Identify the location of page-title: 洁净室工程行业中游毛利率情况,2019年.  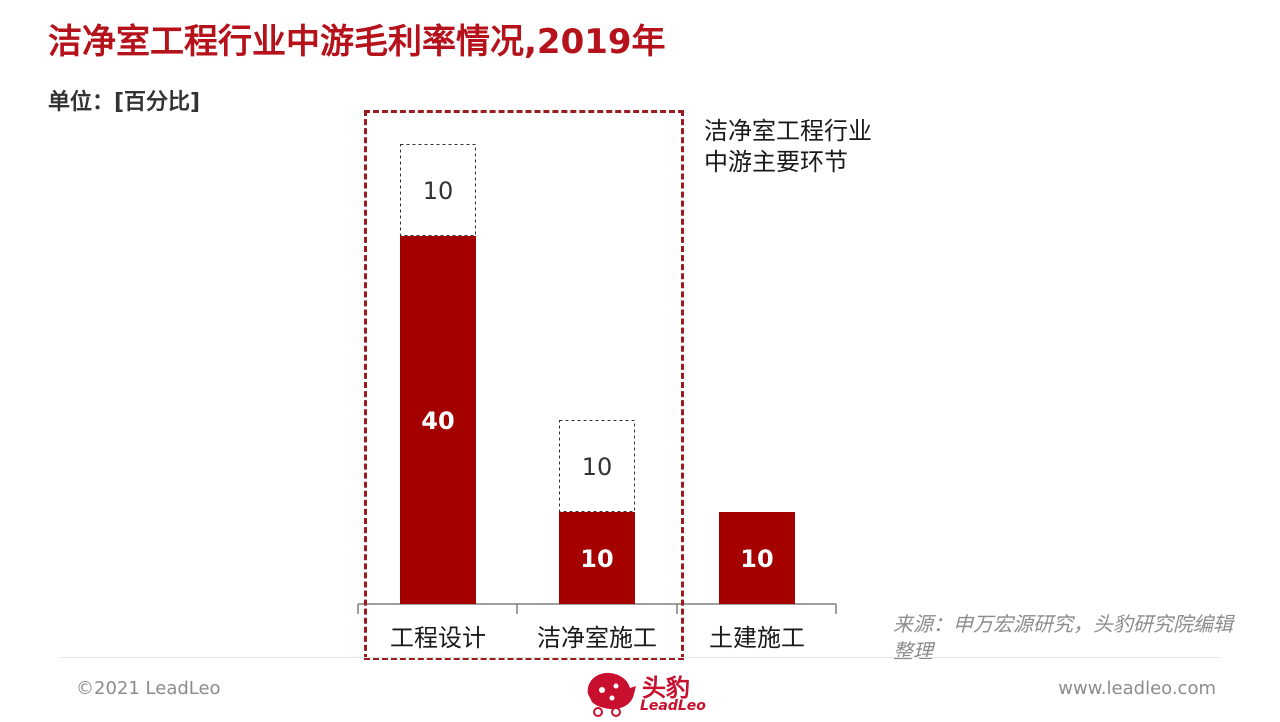
(357, 42).